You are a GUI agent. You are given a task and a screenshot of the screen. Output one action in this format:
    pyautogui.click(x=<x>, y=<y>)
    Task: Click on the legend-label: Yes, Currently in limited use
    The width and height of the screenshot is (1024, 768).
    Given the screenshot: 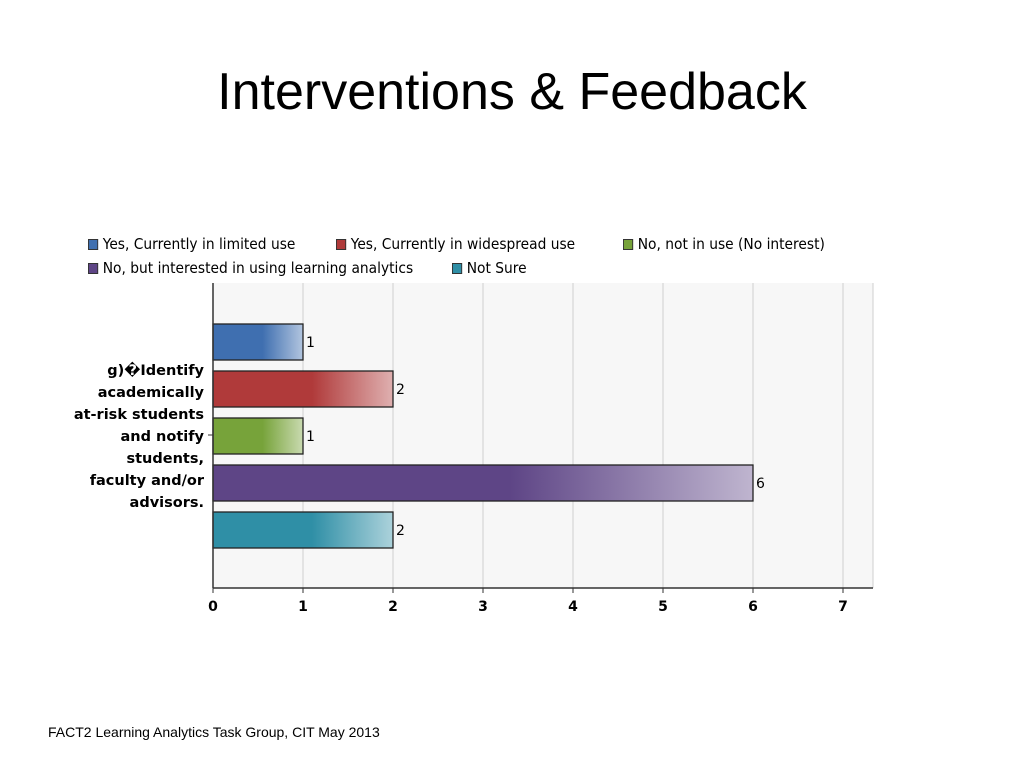 What is the action you would take?
    pyautogui.click(x=199, y=244)
    